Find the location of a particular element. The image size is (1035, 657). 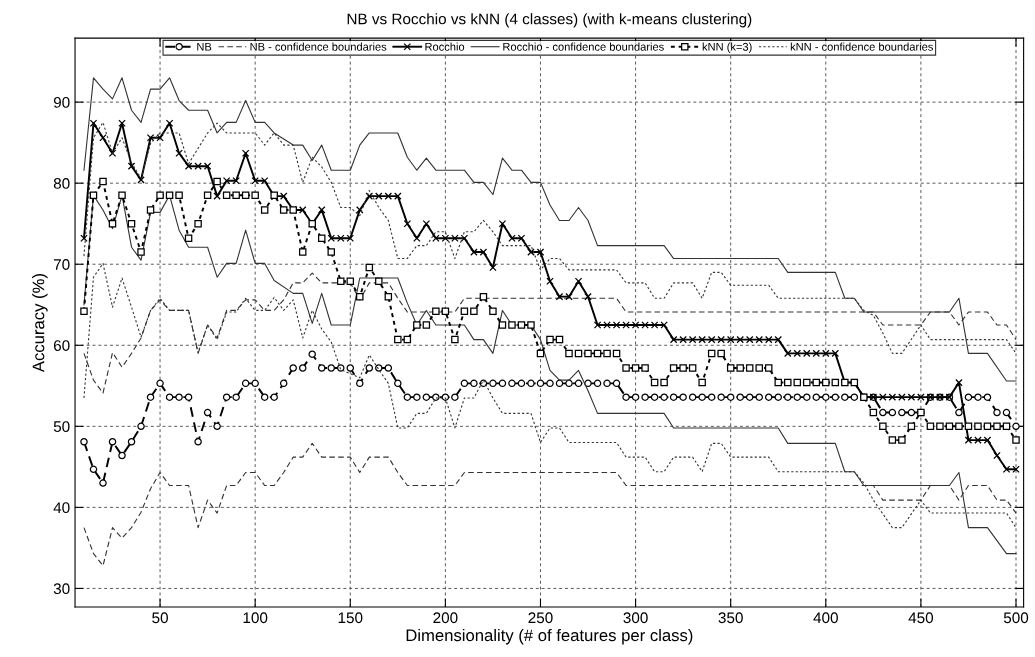

x-tick-label: 400 is located at coordinates (825, 618).